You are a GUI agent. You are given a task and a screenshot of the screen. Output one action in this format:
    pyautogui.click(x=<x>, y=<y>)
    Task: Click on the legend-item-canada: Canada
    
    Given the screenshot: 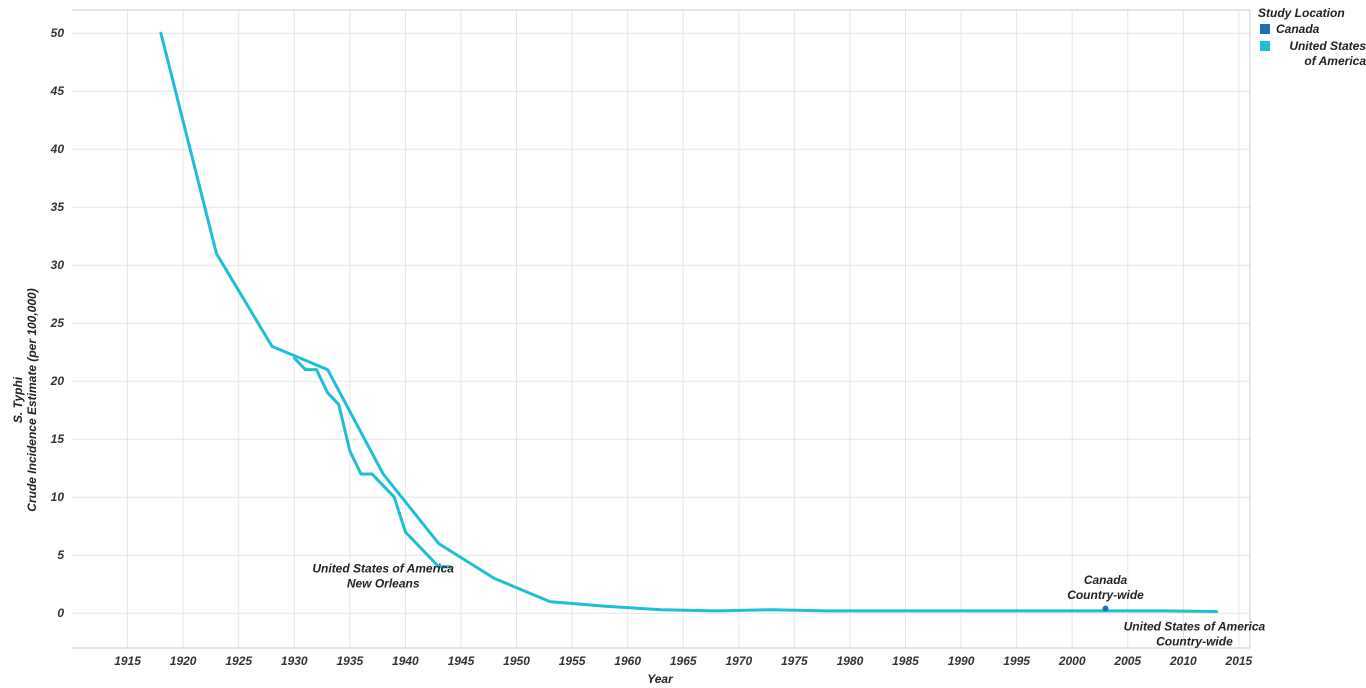 What is the action you would take?
    pyautogui.click(x=1312, y=29)
    